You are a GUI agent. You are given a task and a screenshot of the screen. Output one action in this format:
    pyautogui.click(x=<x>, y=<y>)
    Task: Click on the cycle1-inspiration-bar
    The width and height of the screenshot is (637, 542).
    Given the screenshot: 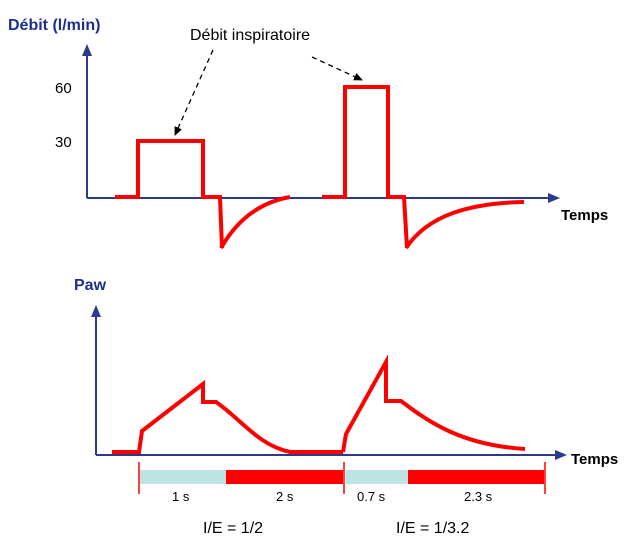 What is the action you would take?
    pyautogui.click(x=183, y=477)
    